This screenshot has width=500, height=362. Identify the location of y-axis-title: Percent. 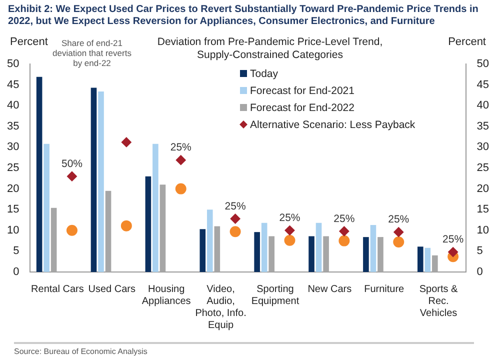
(29, 42).